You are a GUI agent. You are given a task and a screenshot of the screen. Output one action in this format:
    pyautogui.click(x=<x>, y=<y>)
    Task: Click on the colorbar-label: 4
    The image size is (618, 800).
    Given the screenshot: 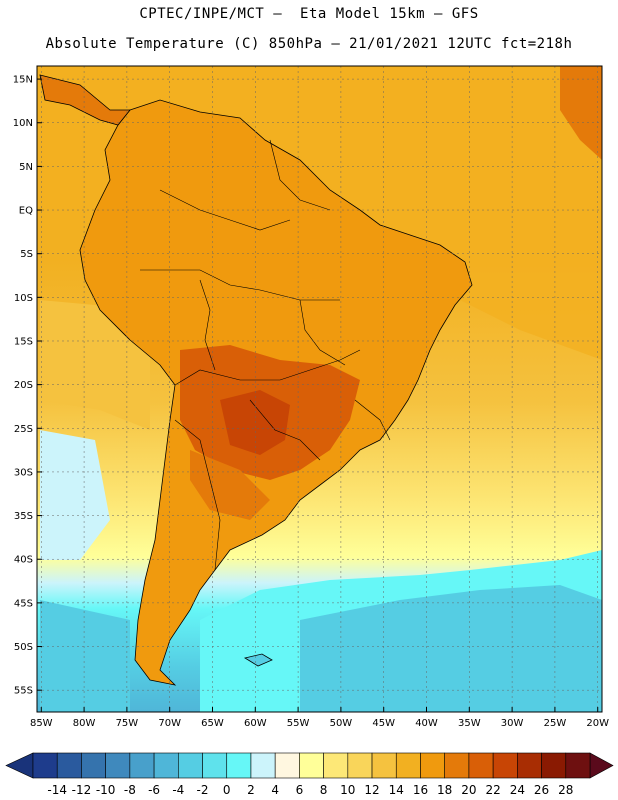 What is the action you would take?
    pyautogui.click(x=275, y=790)
    